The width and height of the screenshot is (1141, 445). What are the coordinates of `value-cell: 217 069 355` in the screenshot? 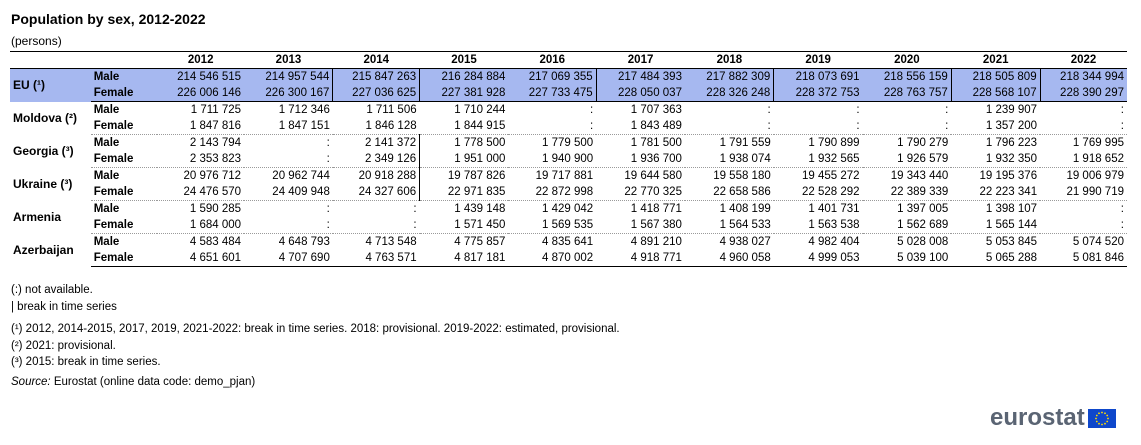 It's located at (552, 76).